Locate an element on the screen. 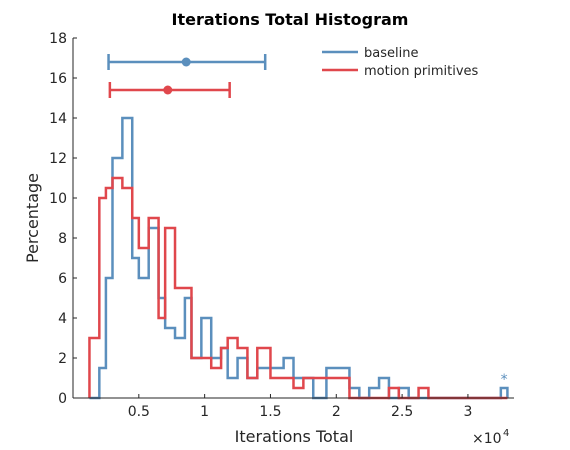 The height and width of the screenshot is (450, 570). y-tick-label: 10 is located at coordinates (58, 199).